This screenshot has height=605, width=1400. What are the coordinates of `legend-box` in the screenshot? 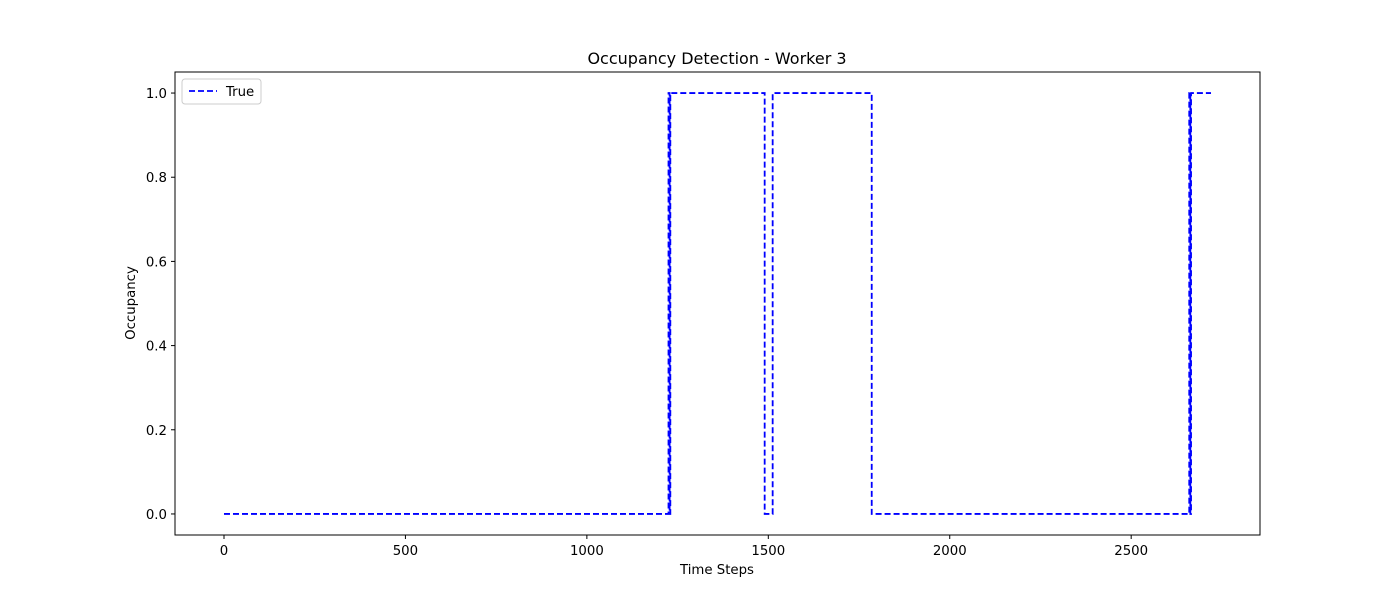 It's located at (221, 91).